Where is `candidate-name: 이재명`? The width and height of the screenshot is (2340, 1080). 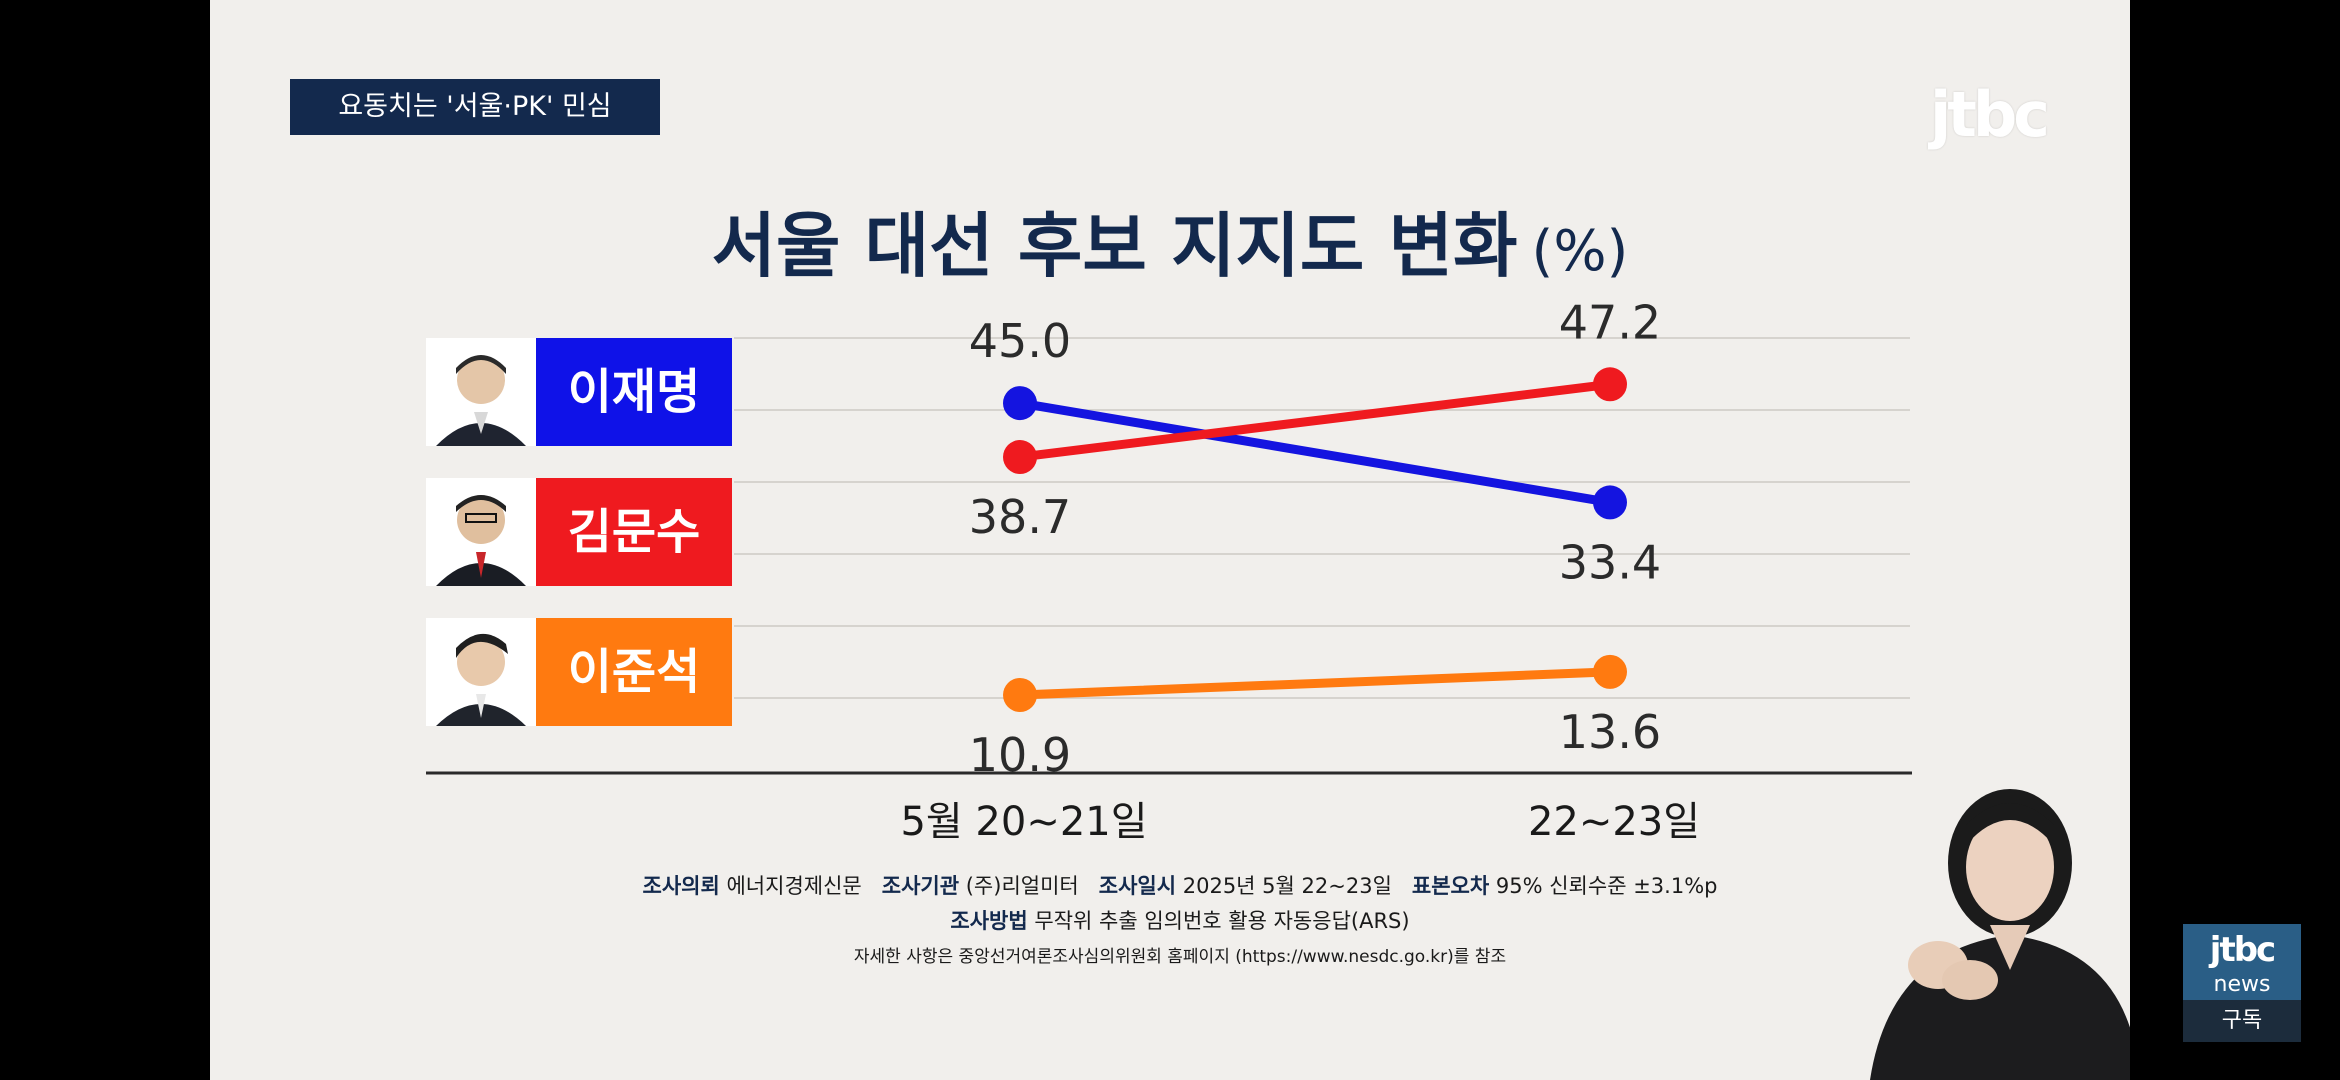 candidate-name: 이재명 is located at coordinates (634, 392).